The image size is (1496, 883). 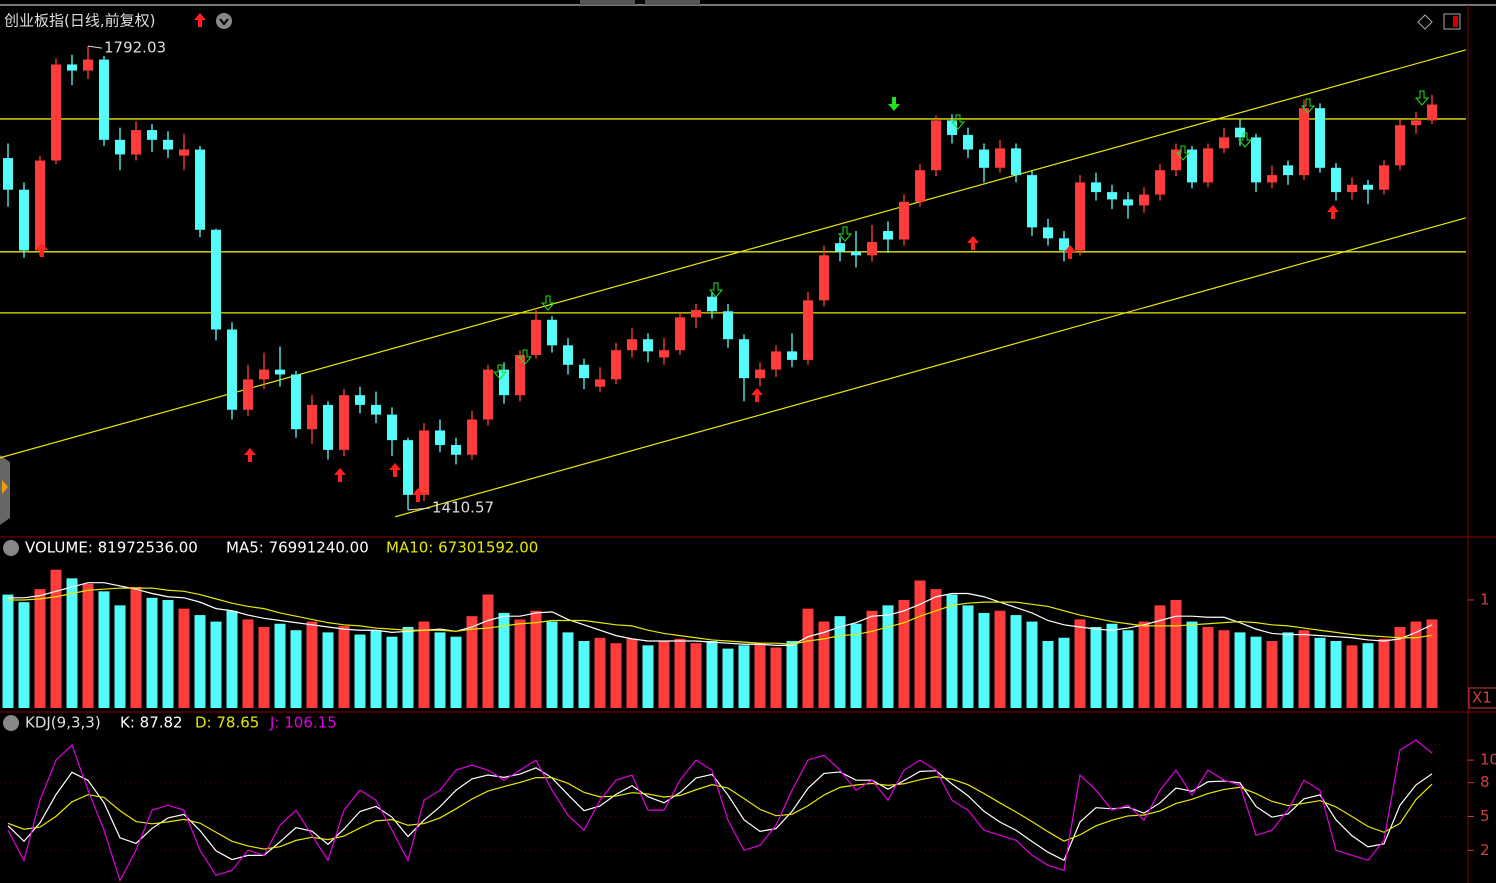 I want to click on volume-ma-line, so click(x=720, y=614).